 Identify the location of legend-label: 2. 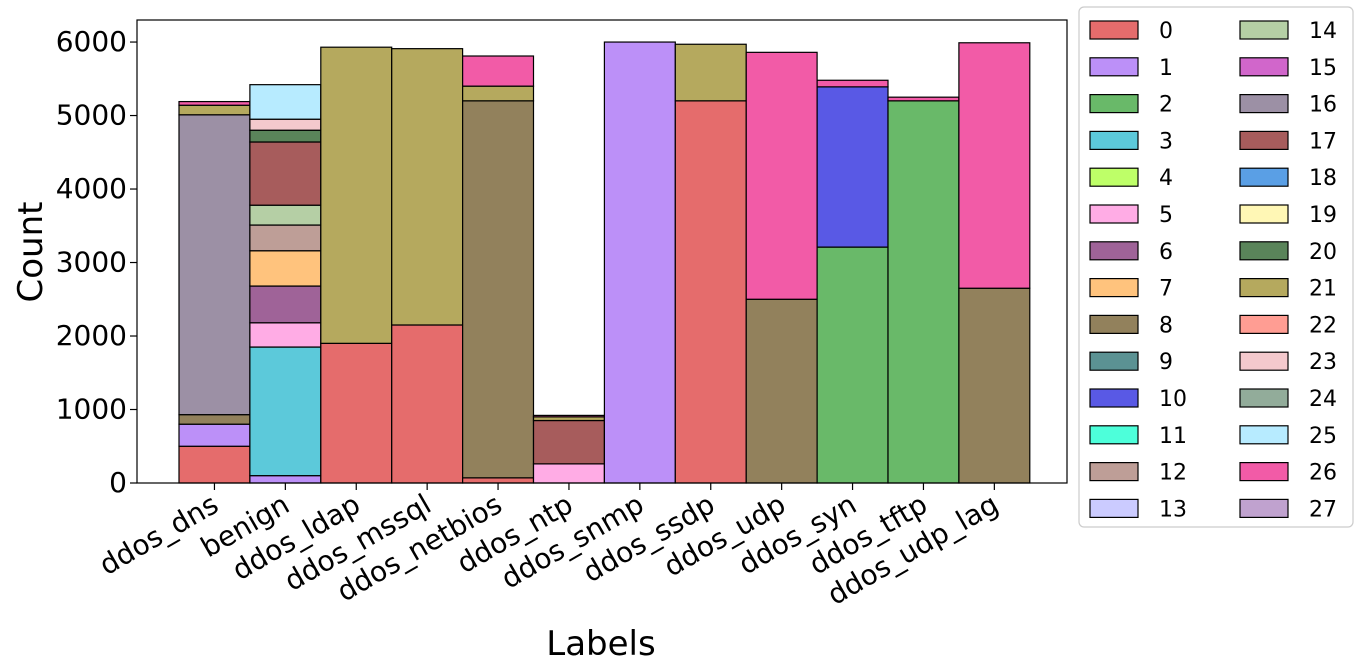
(1166, 105).